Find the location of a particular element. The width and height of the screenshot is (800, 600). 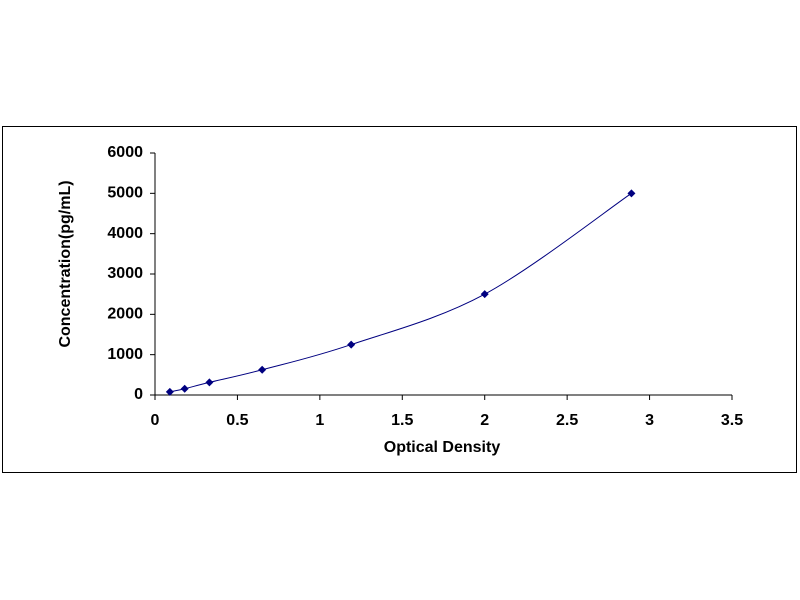

y-tick-label: 6000 is located at coordinates (125, 152).